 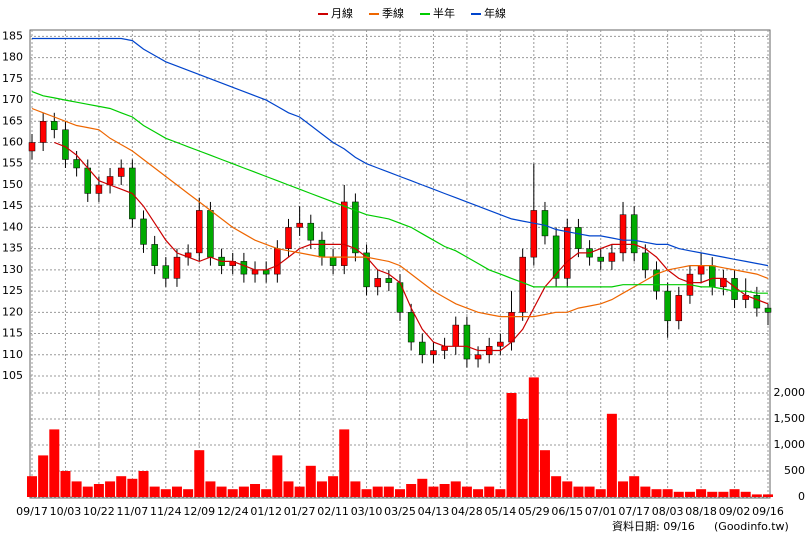 What do you see at coordinates (12, 57) in the screenshot?
I see `y-tick-label: 180` at bounding box center [12, 57].